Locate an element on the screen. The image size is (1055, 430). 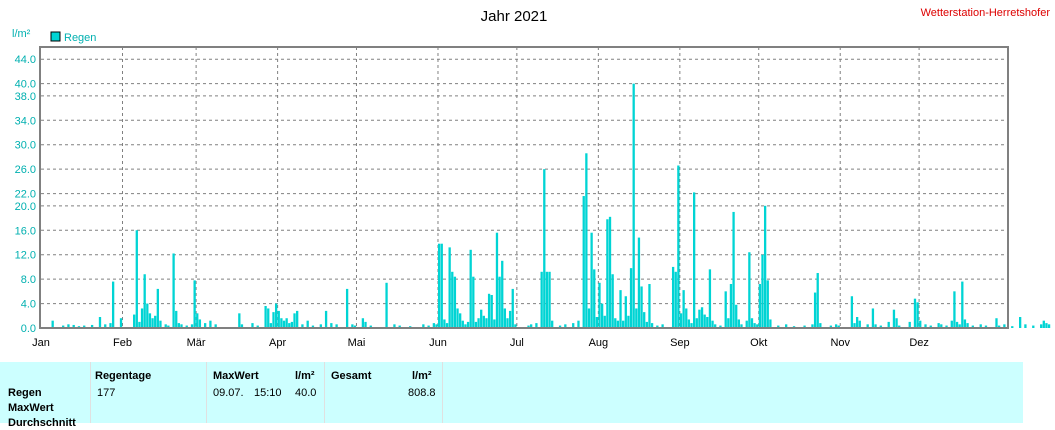
month-label: Apr is located at coordinates (277, 343).